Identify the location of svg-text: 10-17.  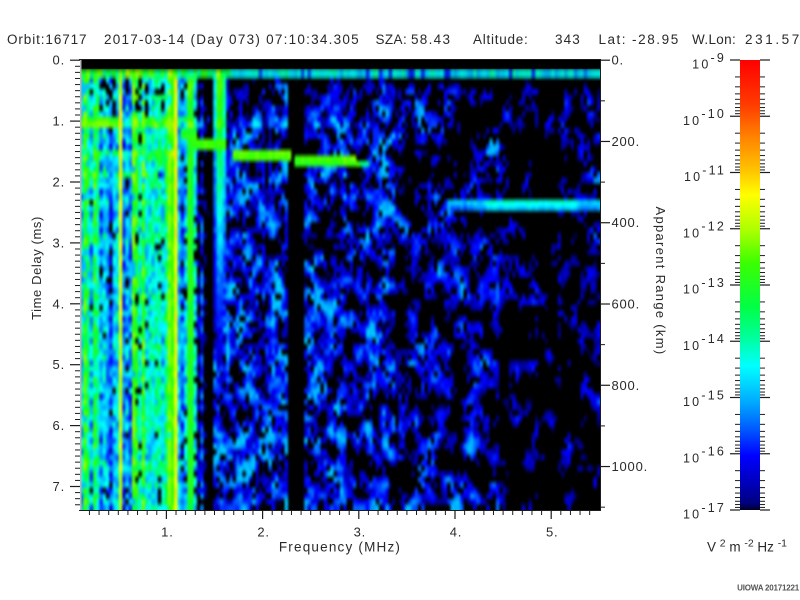
(704, 511).